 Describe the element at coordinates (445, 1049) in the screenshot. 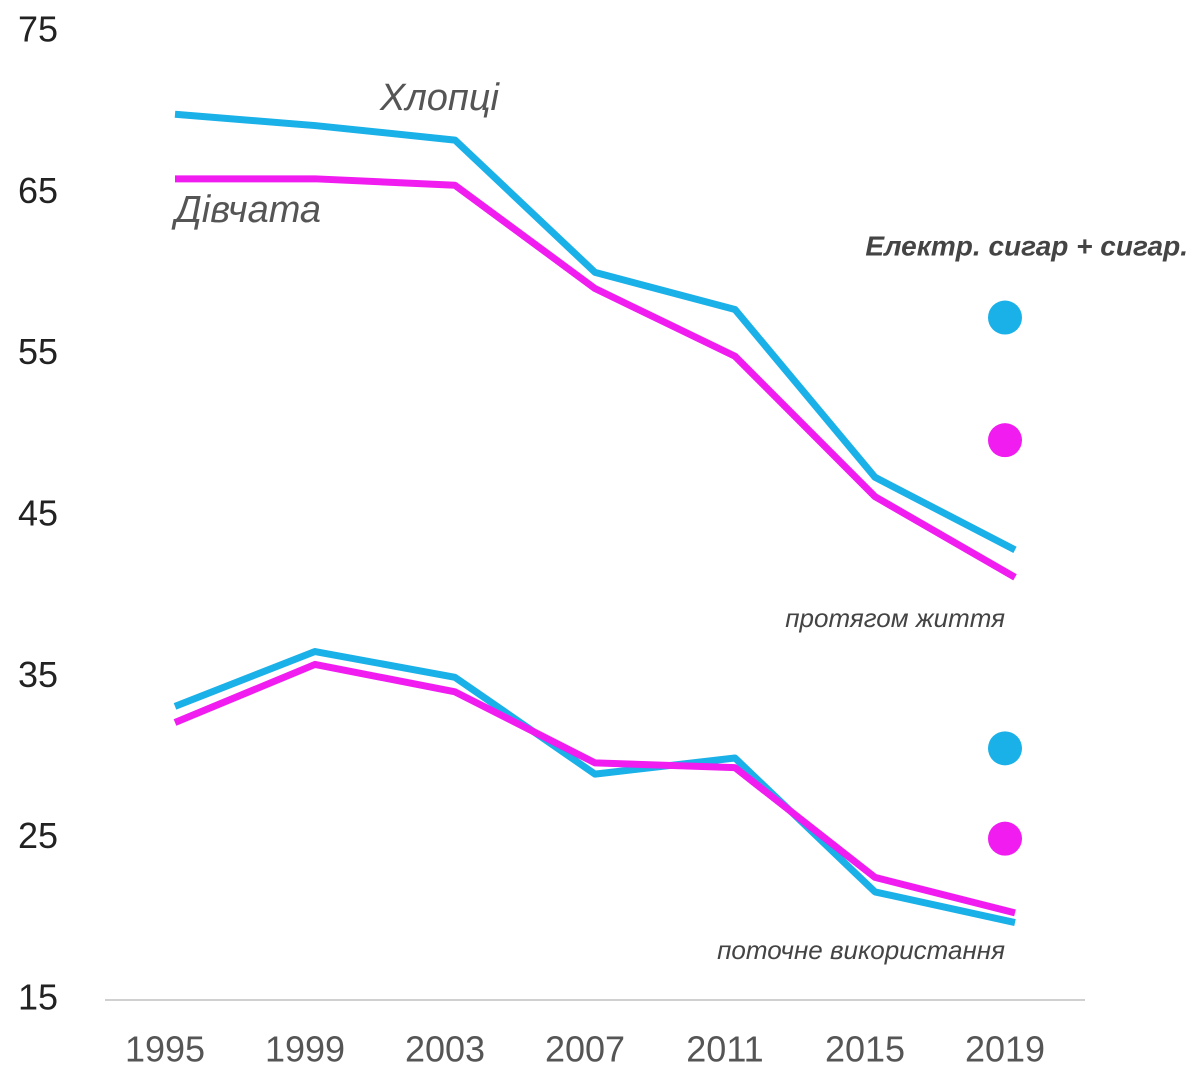

I see `x-tick-label: 2003` at that location.